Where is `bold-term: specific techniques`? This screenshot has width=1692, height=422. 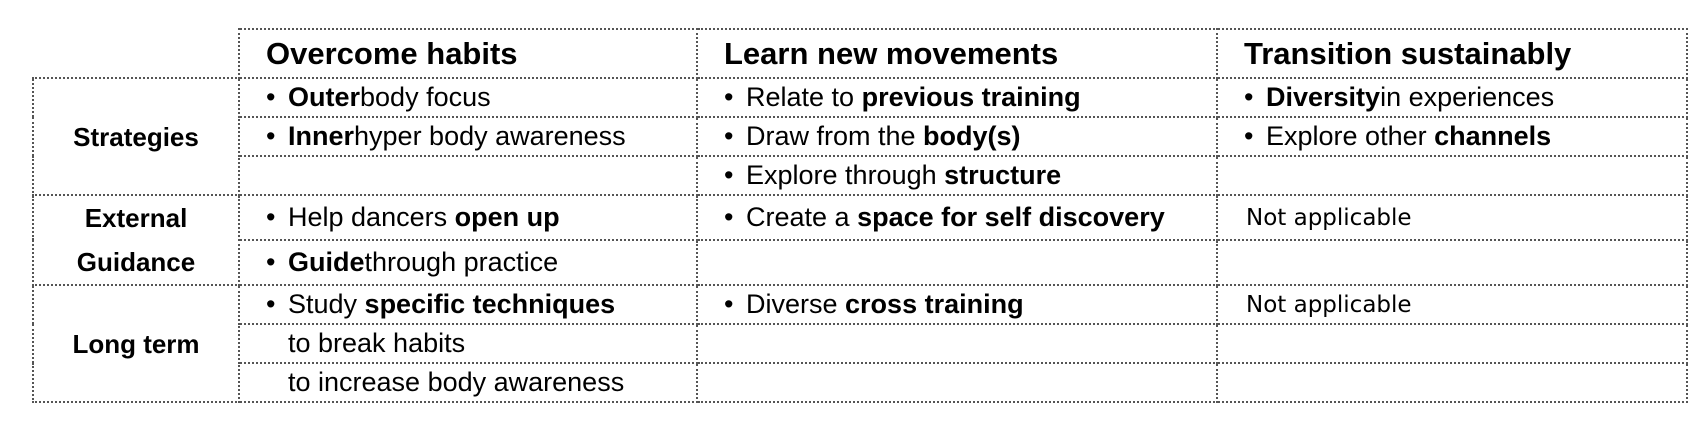 bold-term: specific techniques is located at coordinates (490, 304).